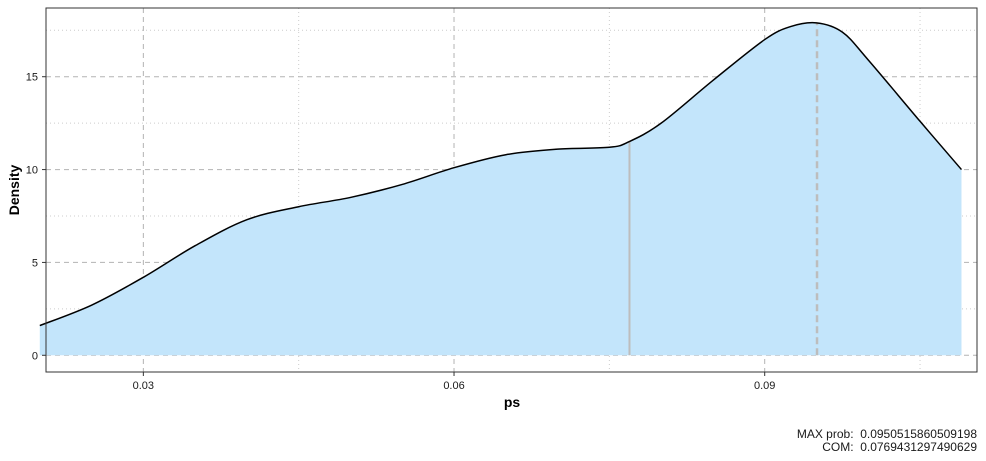  I want to click on x-tick-label: 0.03, so click(143, 386).